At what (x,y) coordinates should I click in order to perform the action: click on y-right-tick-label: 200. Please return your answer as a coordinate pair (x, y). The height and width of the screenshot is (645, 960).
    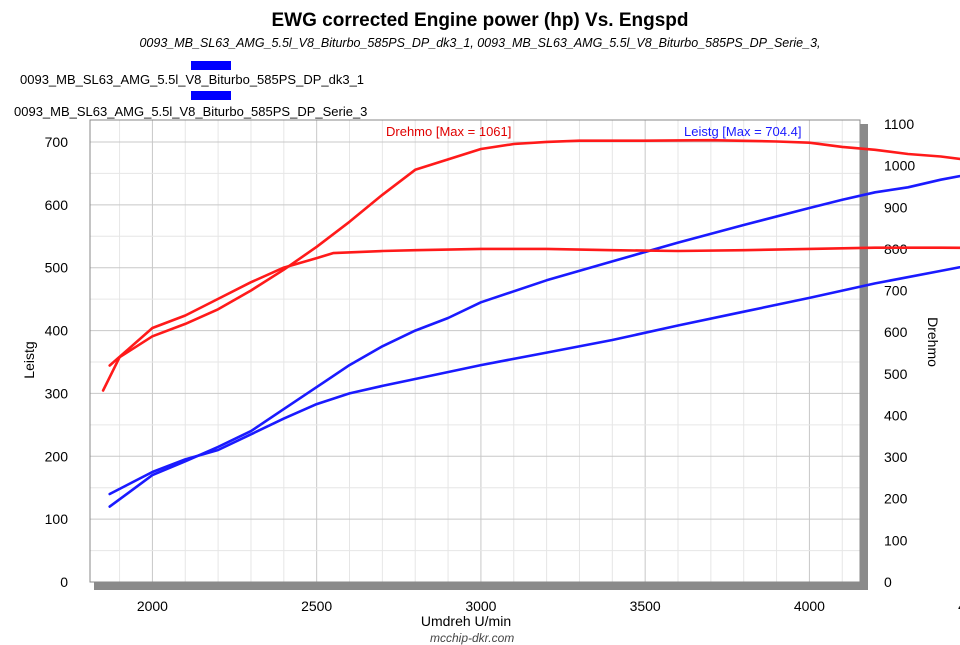
    Looking at the image, I should click on (896, 499).